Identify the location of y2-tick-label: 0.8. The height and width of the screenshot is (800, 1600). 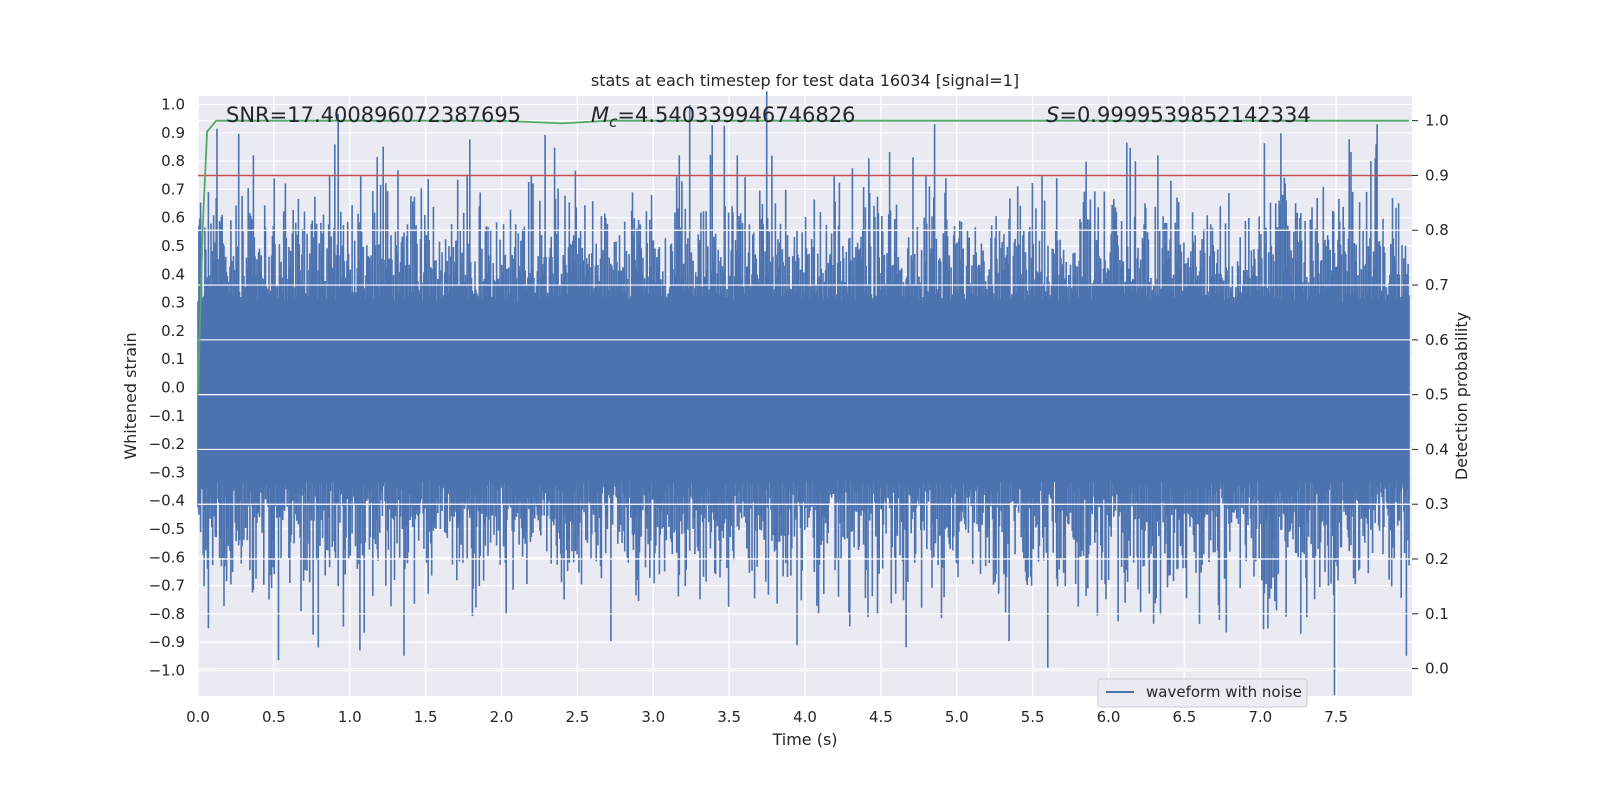
(1437, 230).